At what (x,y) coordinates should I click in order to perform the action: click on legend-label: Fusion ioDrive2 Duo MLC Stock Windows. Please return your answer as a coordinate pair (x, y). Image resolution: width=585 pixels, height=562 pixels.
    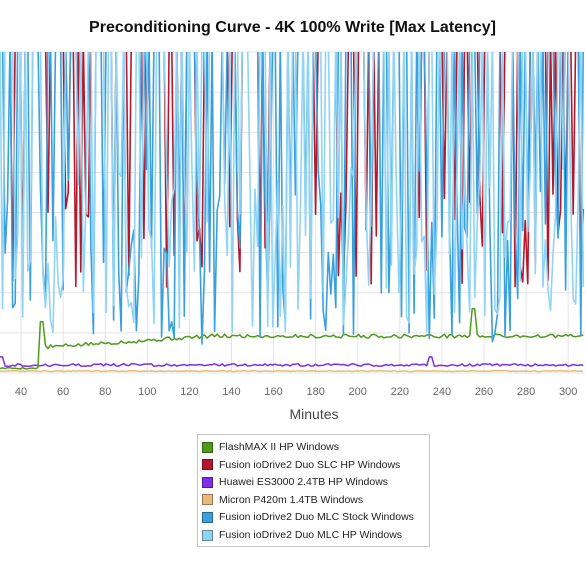
    Looking at the image, I should click on (316, 517).